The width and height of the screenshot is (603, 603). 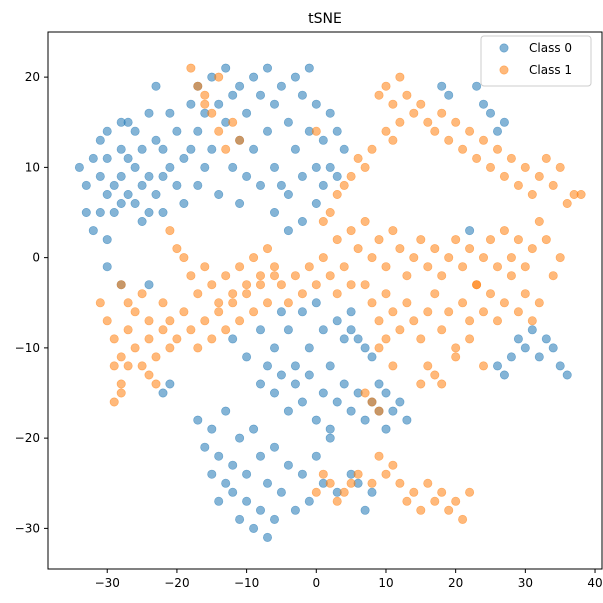 What do you see at coordinates (176, 583) in the screenshot?
I see `x-tick-label: −20` at bounding box center [176, 583].